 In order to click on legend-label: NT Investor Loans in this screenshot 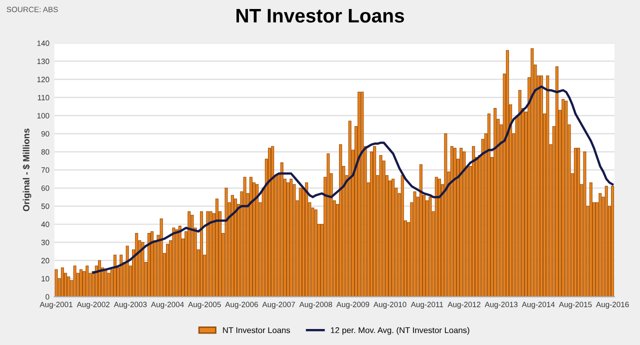, I will do `click(256, 330)`.